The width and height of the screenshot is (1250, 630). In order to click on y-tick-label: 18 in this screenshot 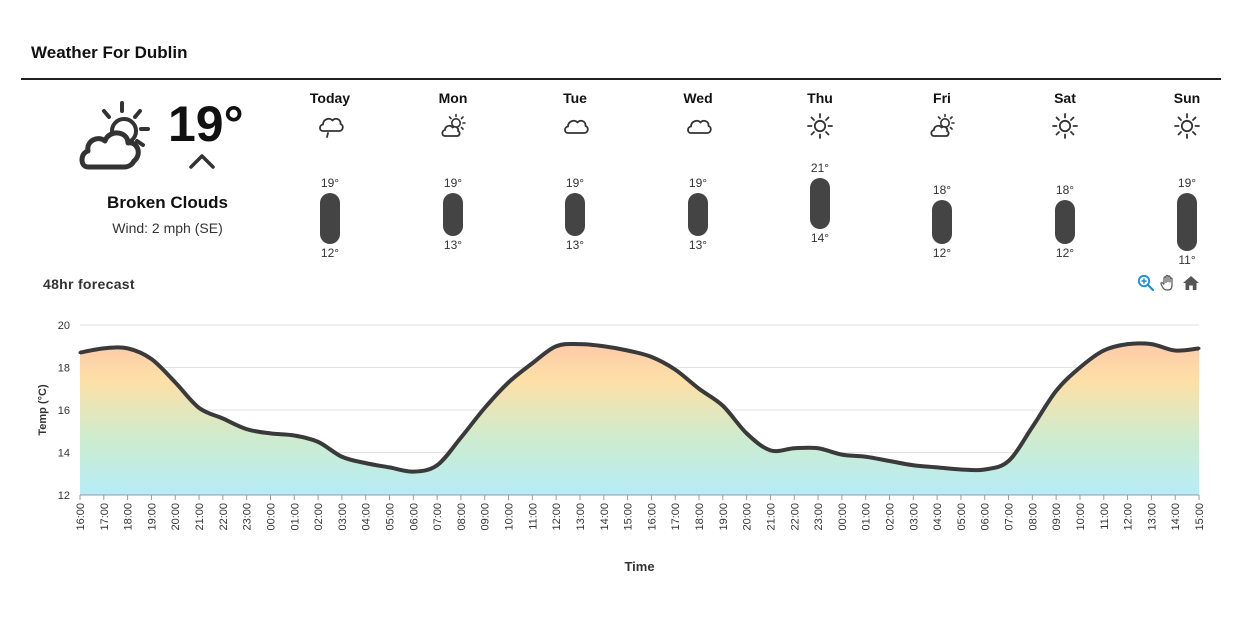, I will do `click(64, 369)`.